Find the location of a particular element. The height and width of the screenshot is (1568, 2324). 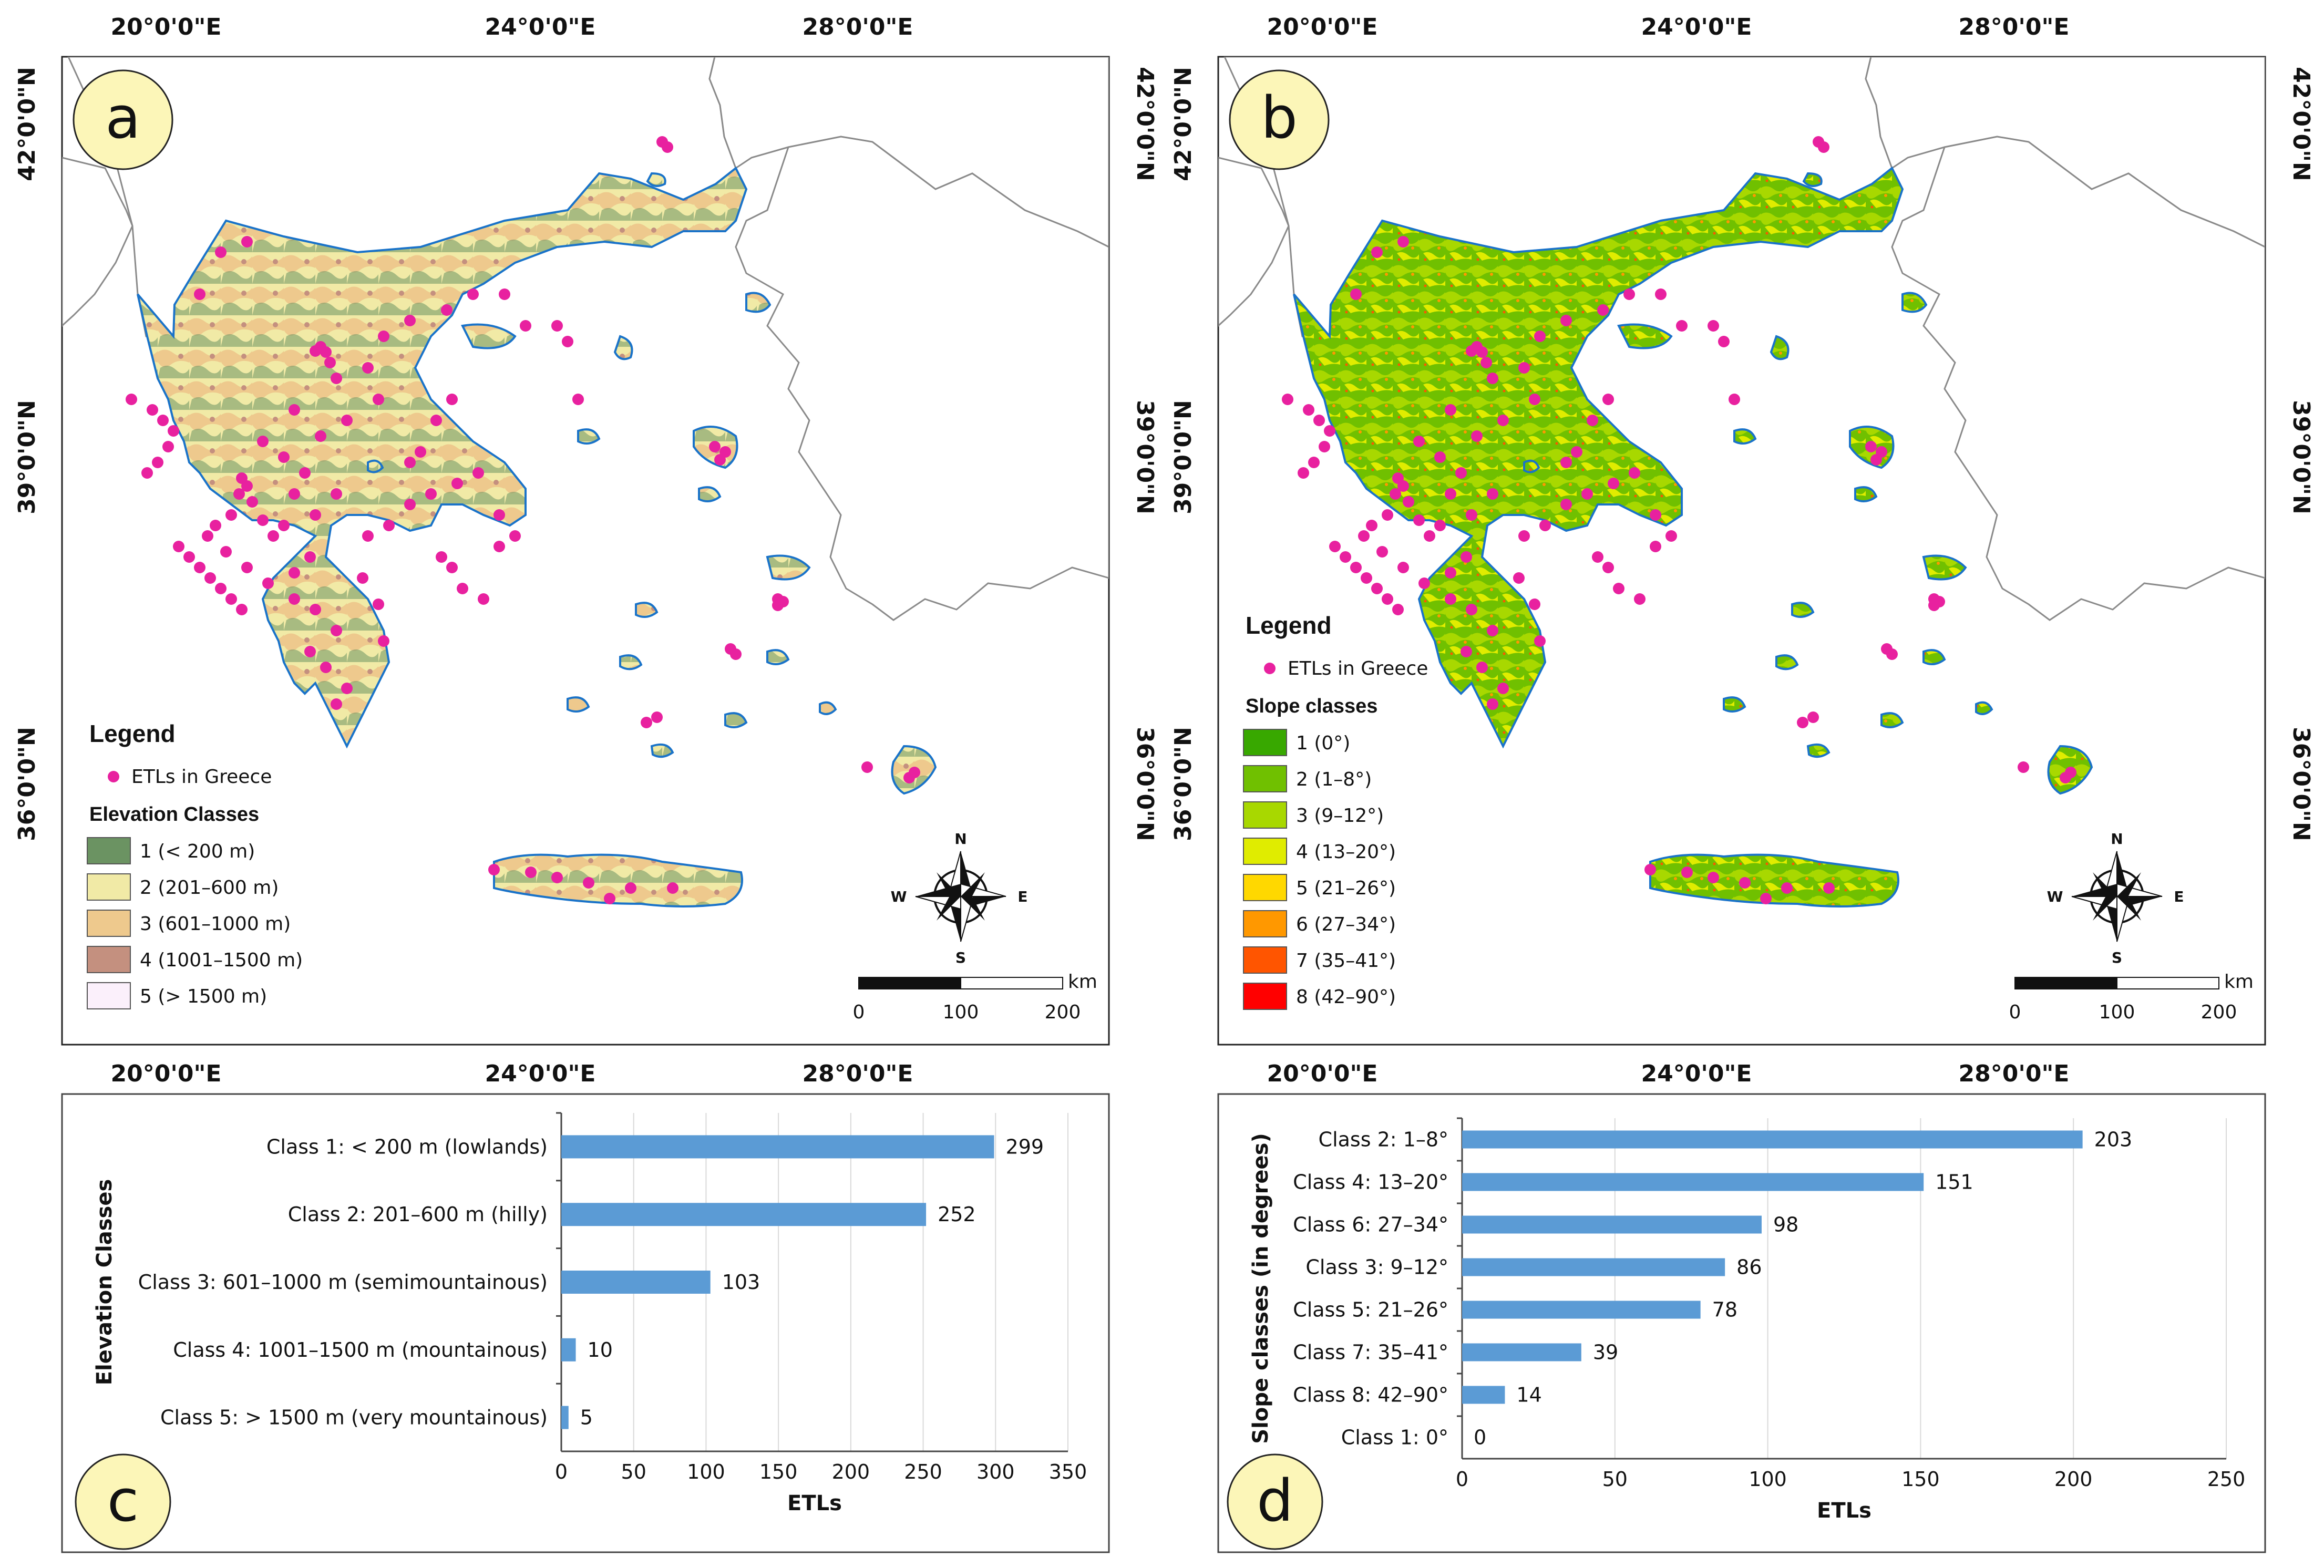

lat-labels-left-a: 42°0'0"N 39°0'0"N 36°0'0"N is located at coordinates (27, 454).